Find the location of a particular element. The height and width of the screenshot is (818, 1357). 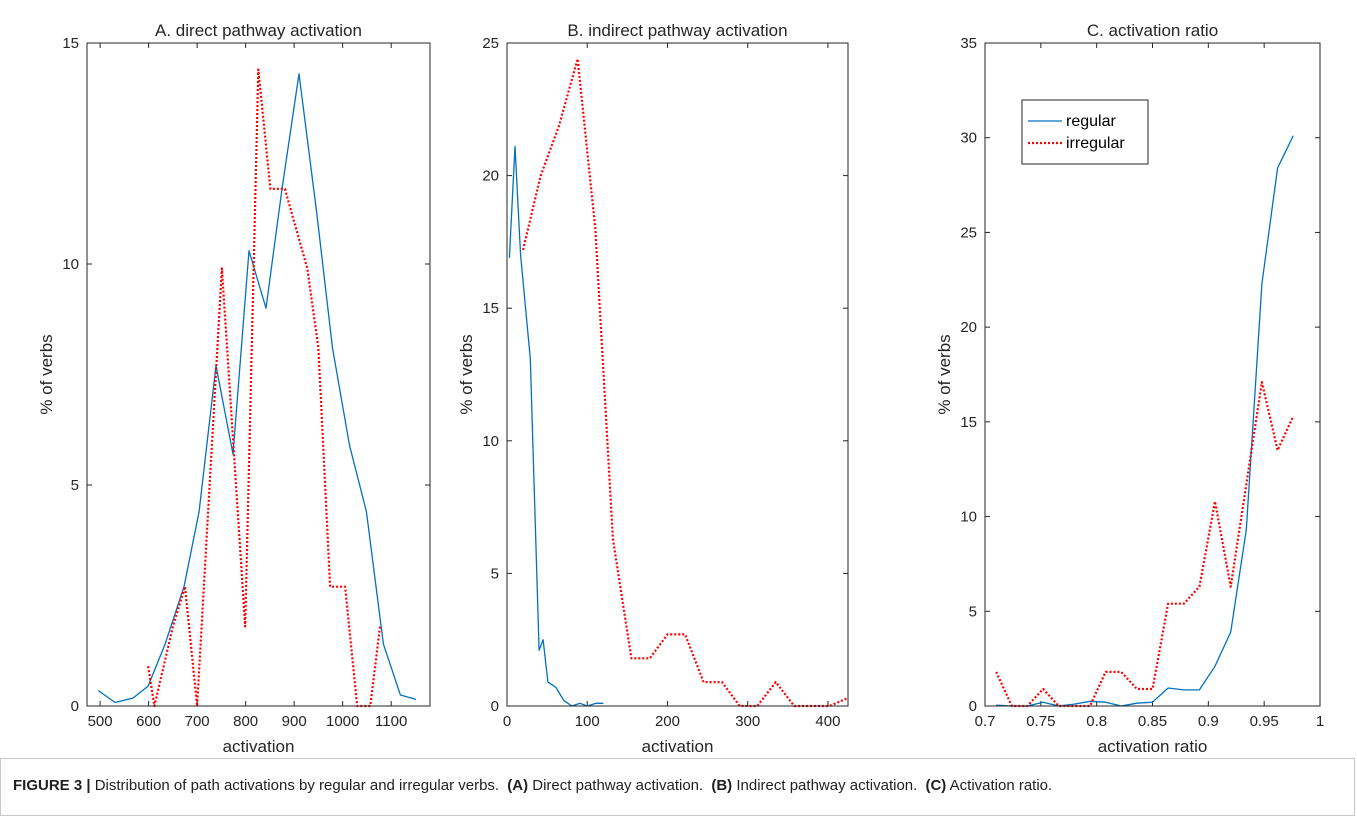

x-tick-label: 0.9 is located at coordinates (1208, 721).